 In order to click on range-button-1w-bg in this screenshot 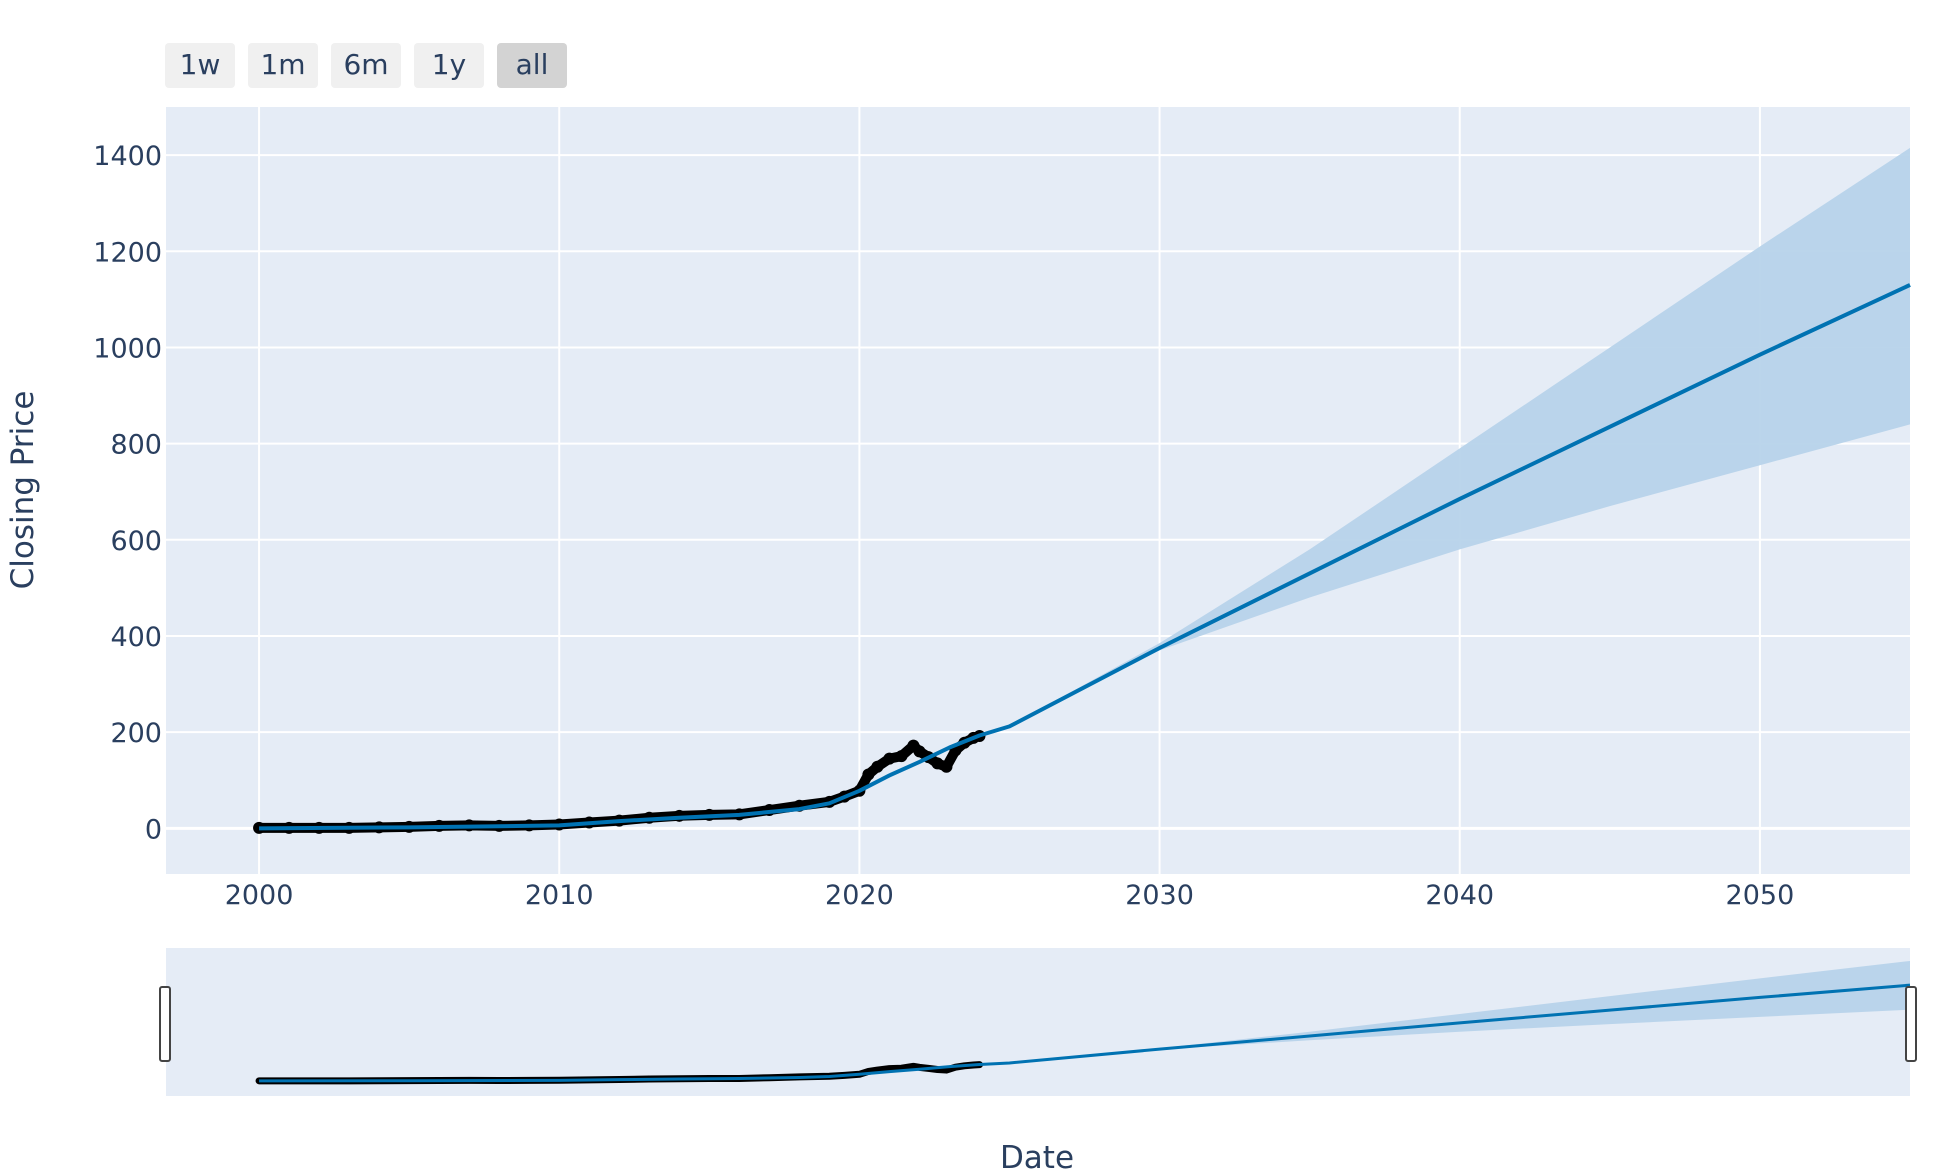, I will do `click(200, 65)`.